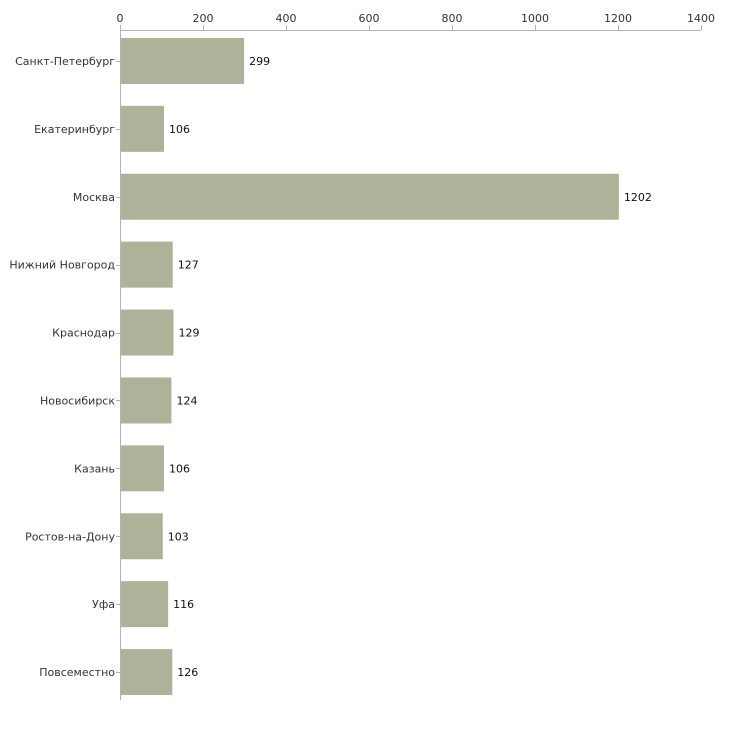 This screenshot has height=730, width=730. What do you see at coordinates (62, 265) in the screenshot?
I see `category-label: Нижний Новгород` at bounding box center [62, 265].